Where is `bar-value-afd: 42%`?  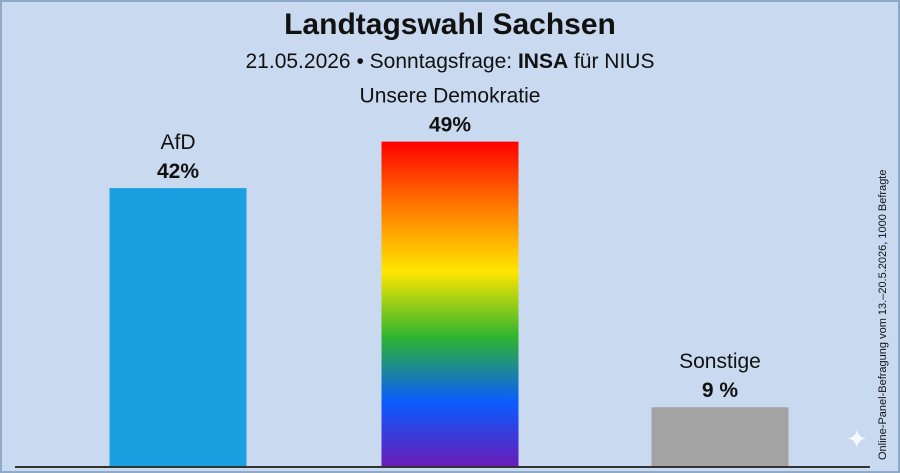 bar-value-afd: 42% is located at coordinates (178, 171).